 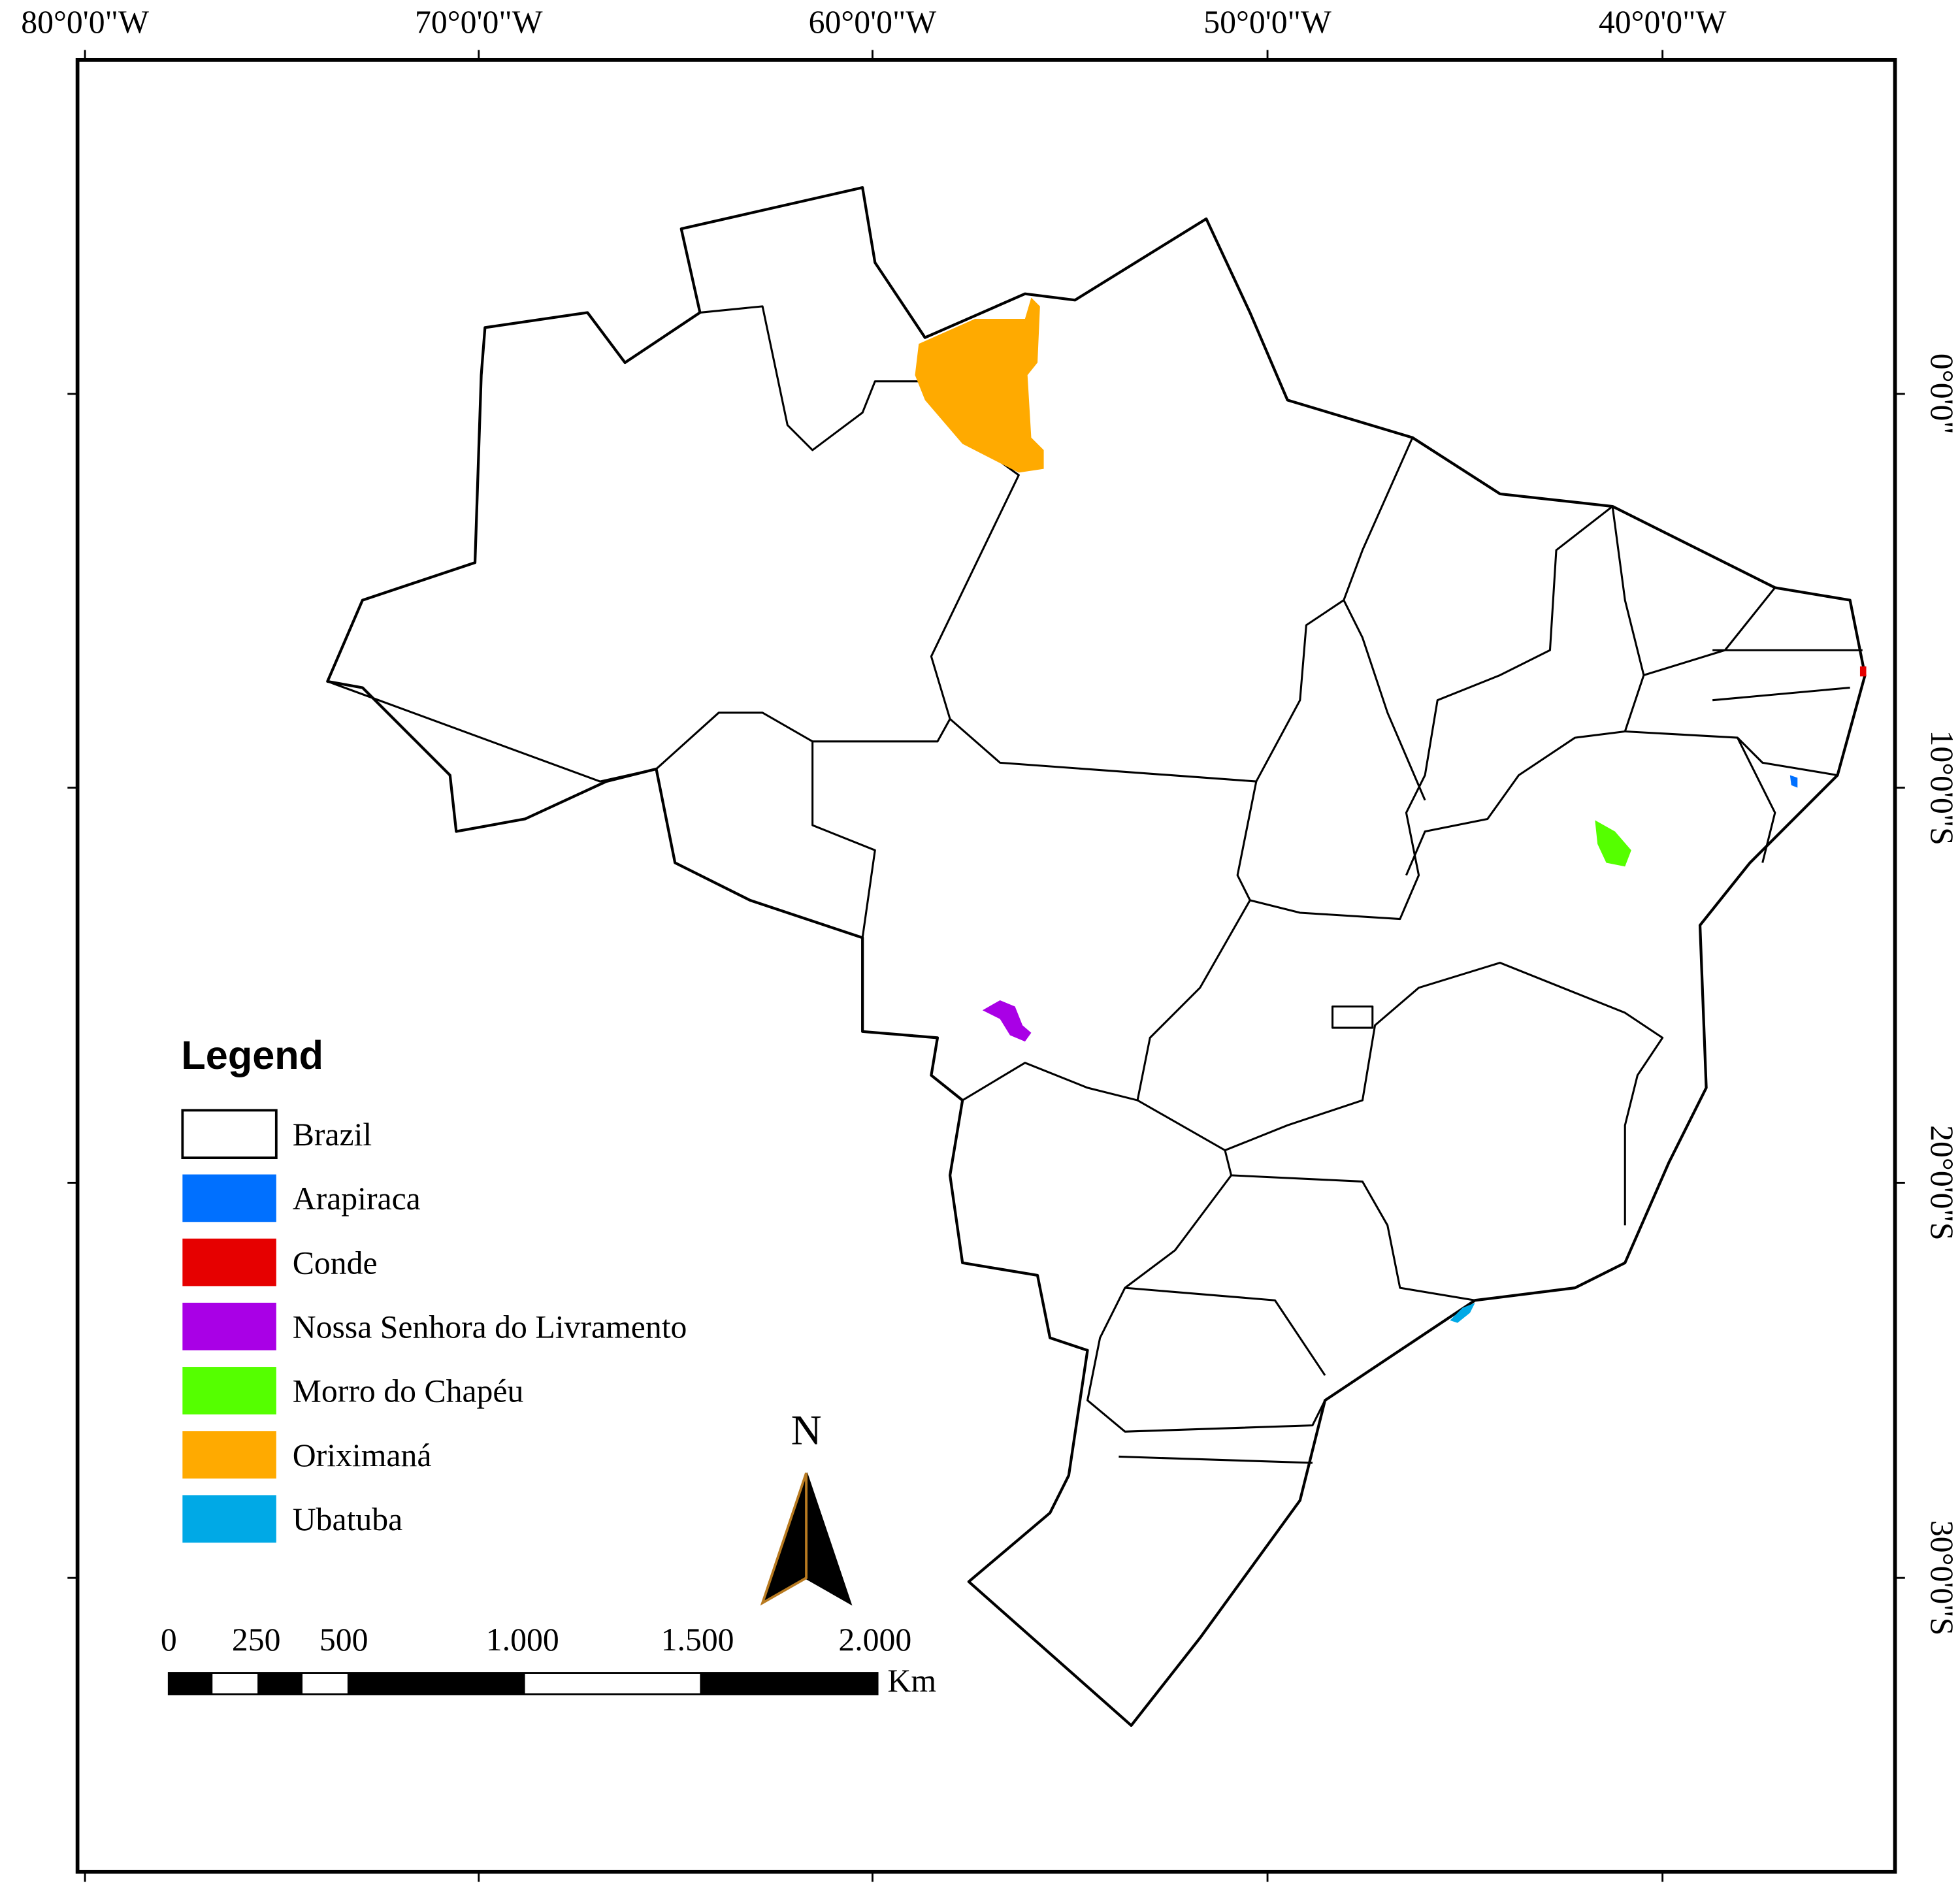 I want to click on longitude-label: 50°0'0"W, so click(x=1267, y=22).